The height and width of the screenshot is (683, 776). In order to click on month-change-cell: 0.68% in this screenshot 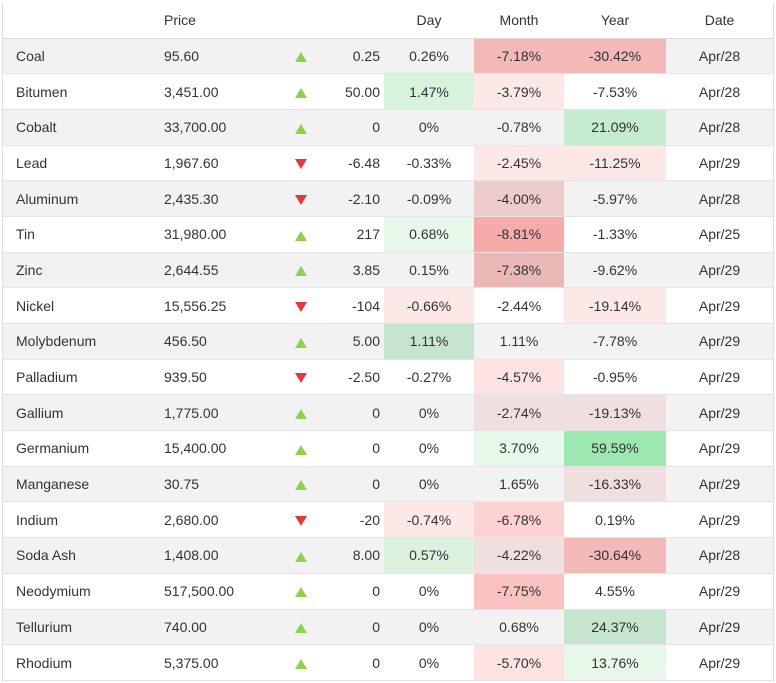, I will do `click(519, 627)`.